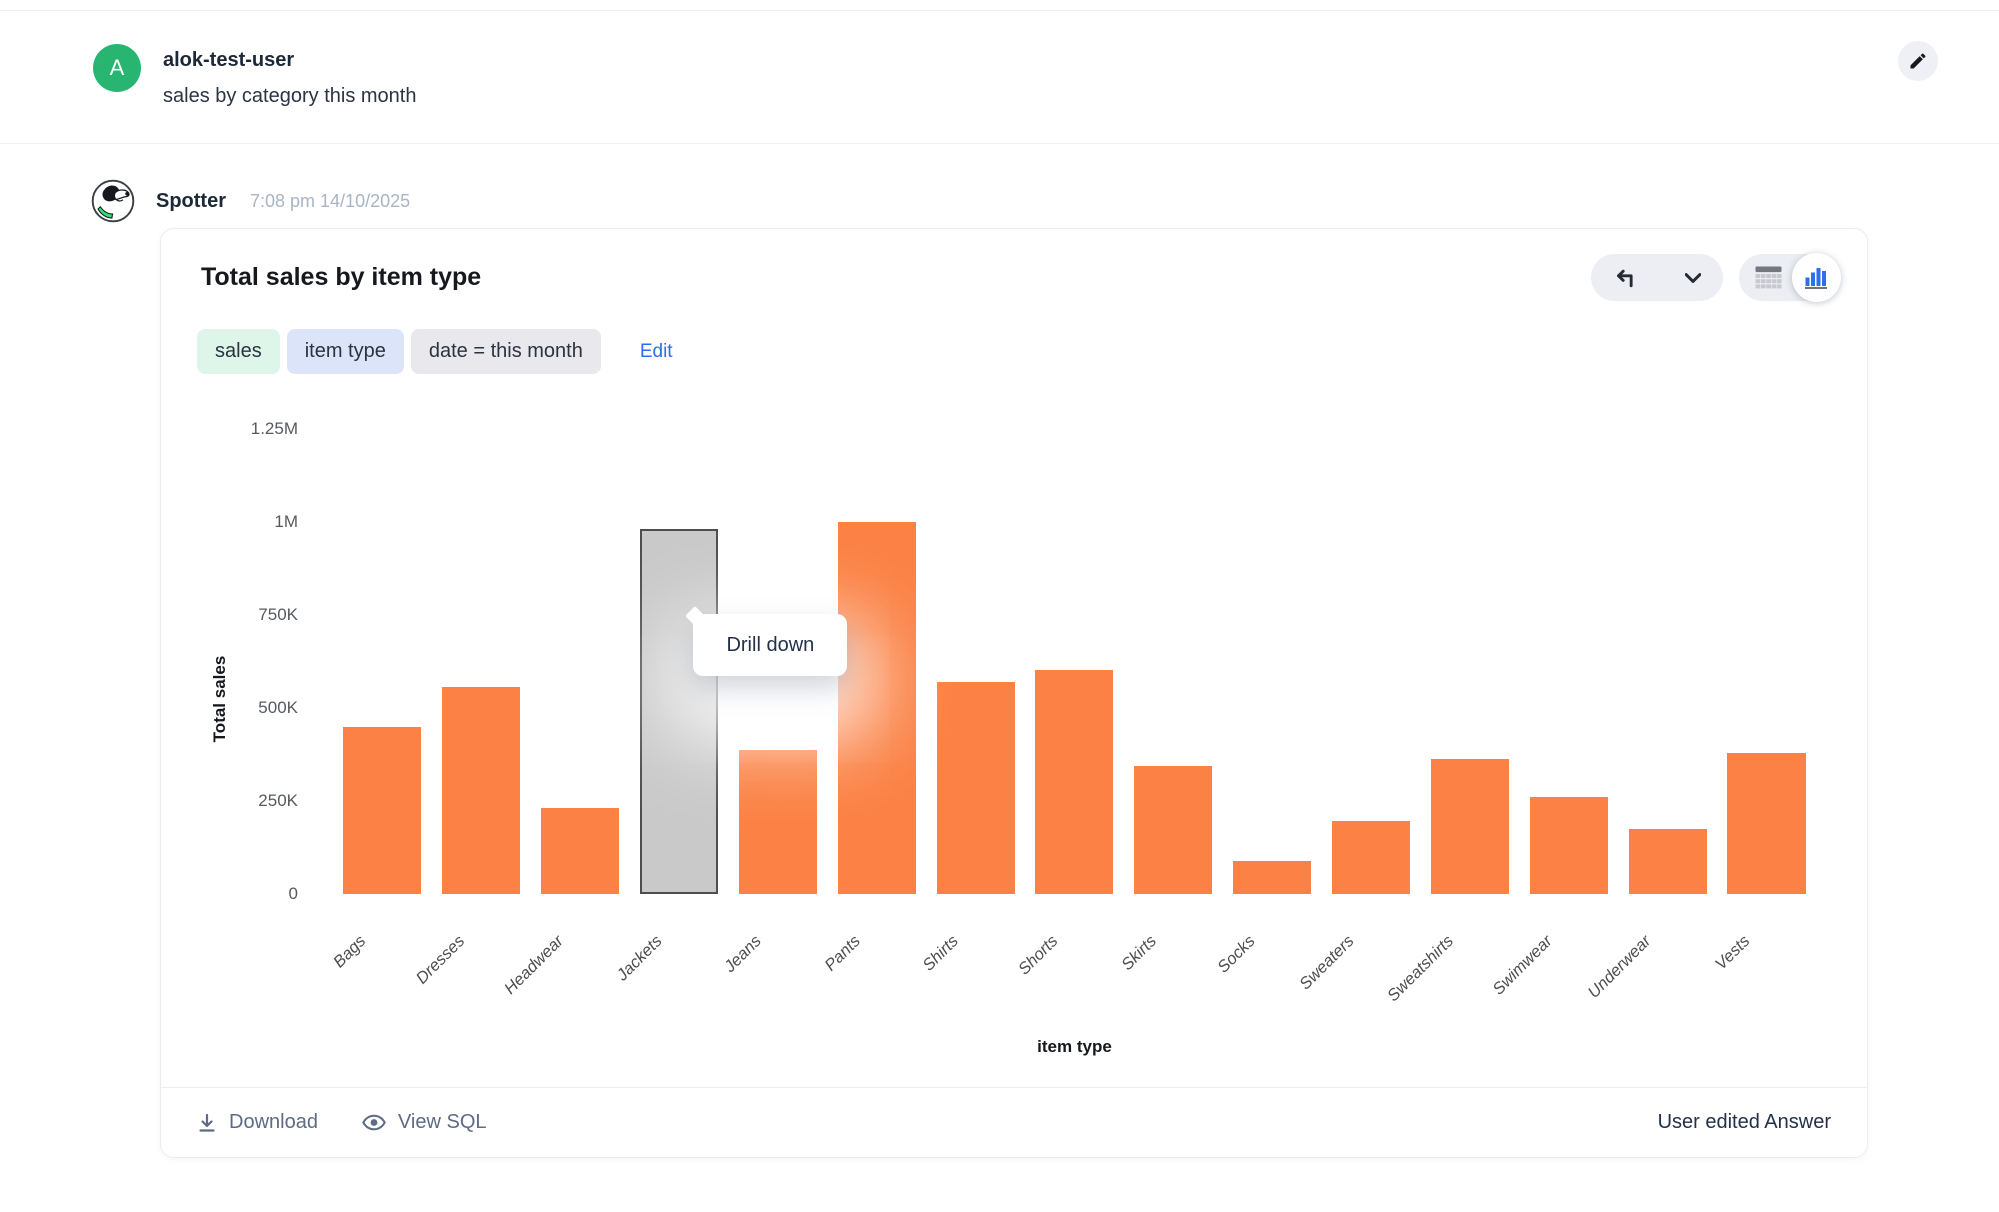  What do you see at coordinates (1667, 861) in the screenshot?
I see `bar-underwear` at bounding box center [1667, 861].